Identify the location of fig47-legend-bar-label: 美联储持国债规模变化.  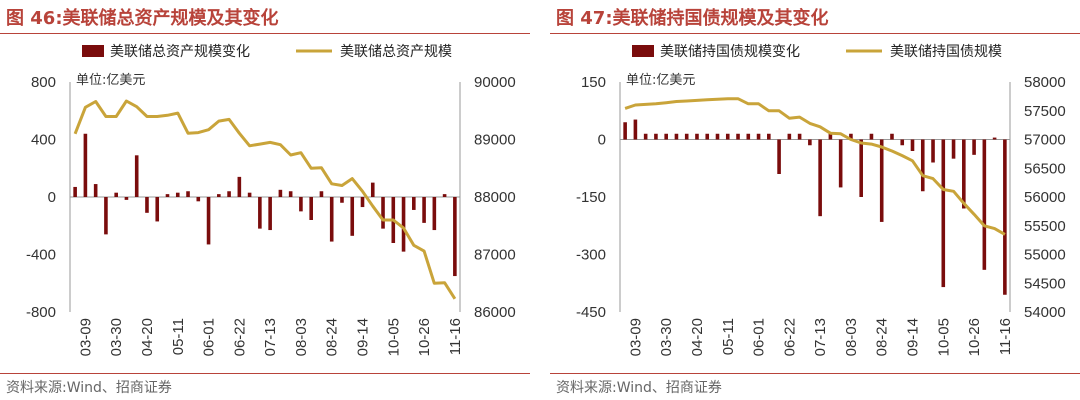
(730, 52).